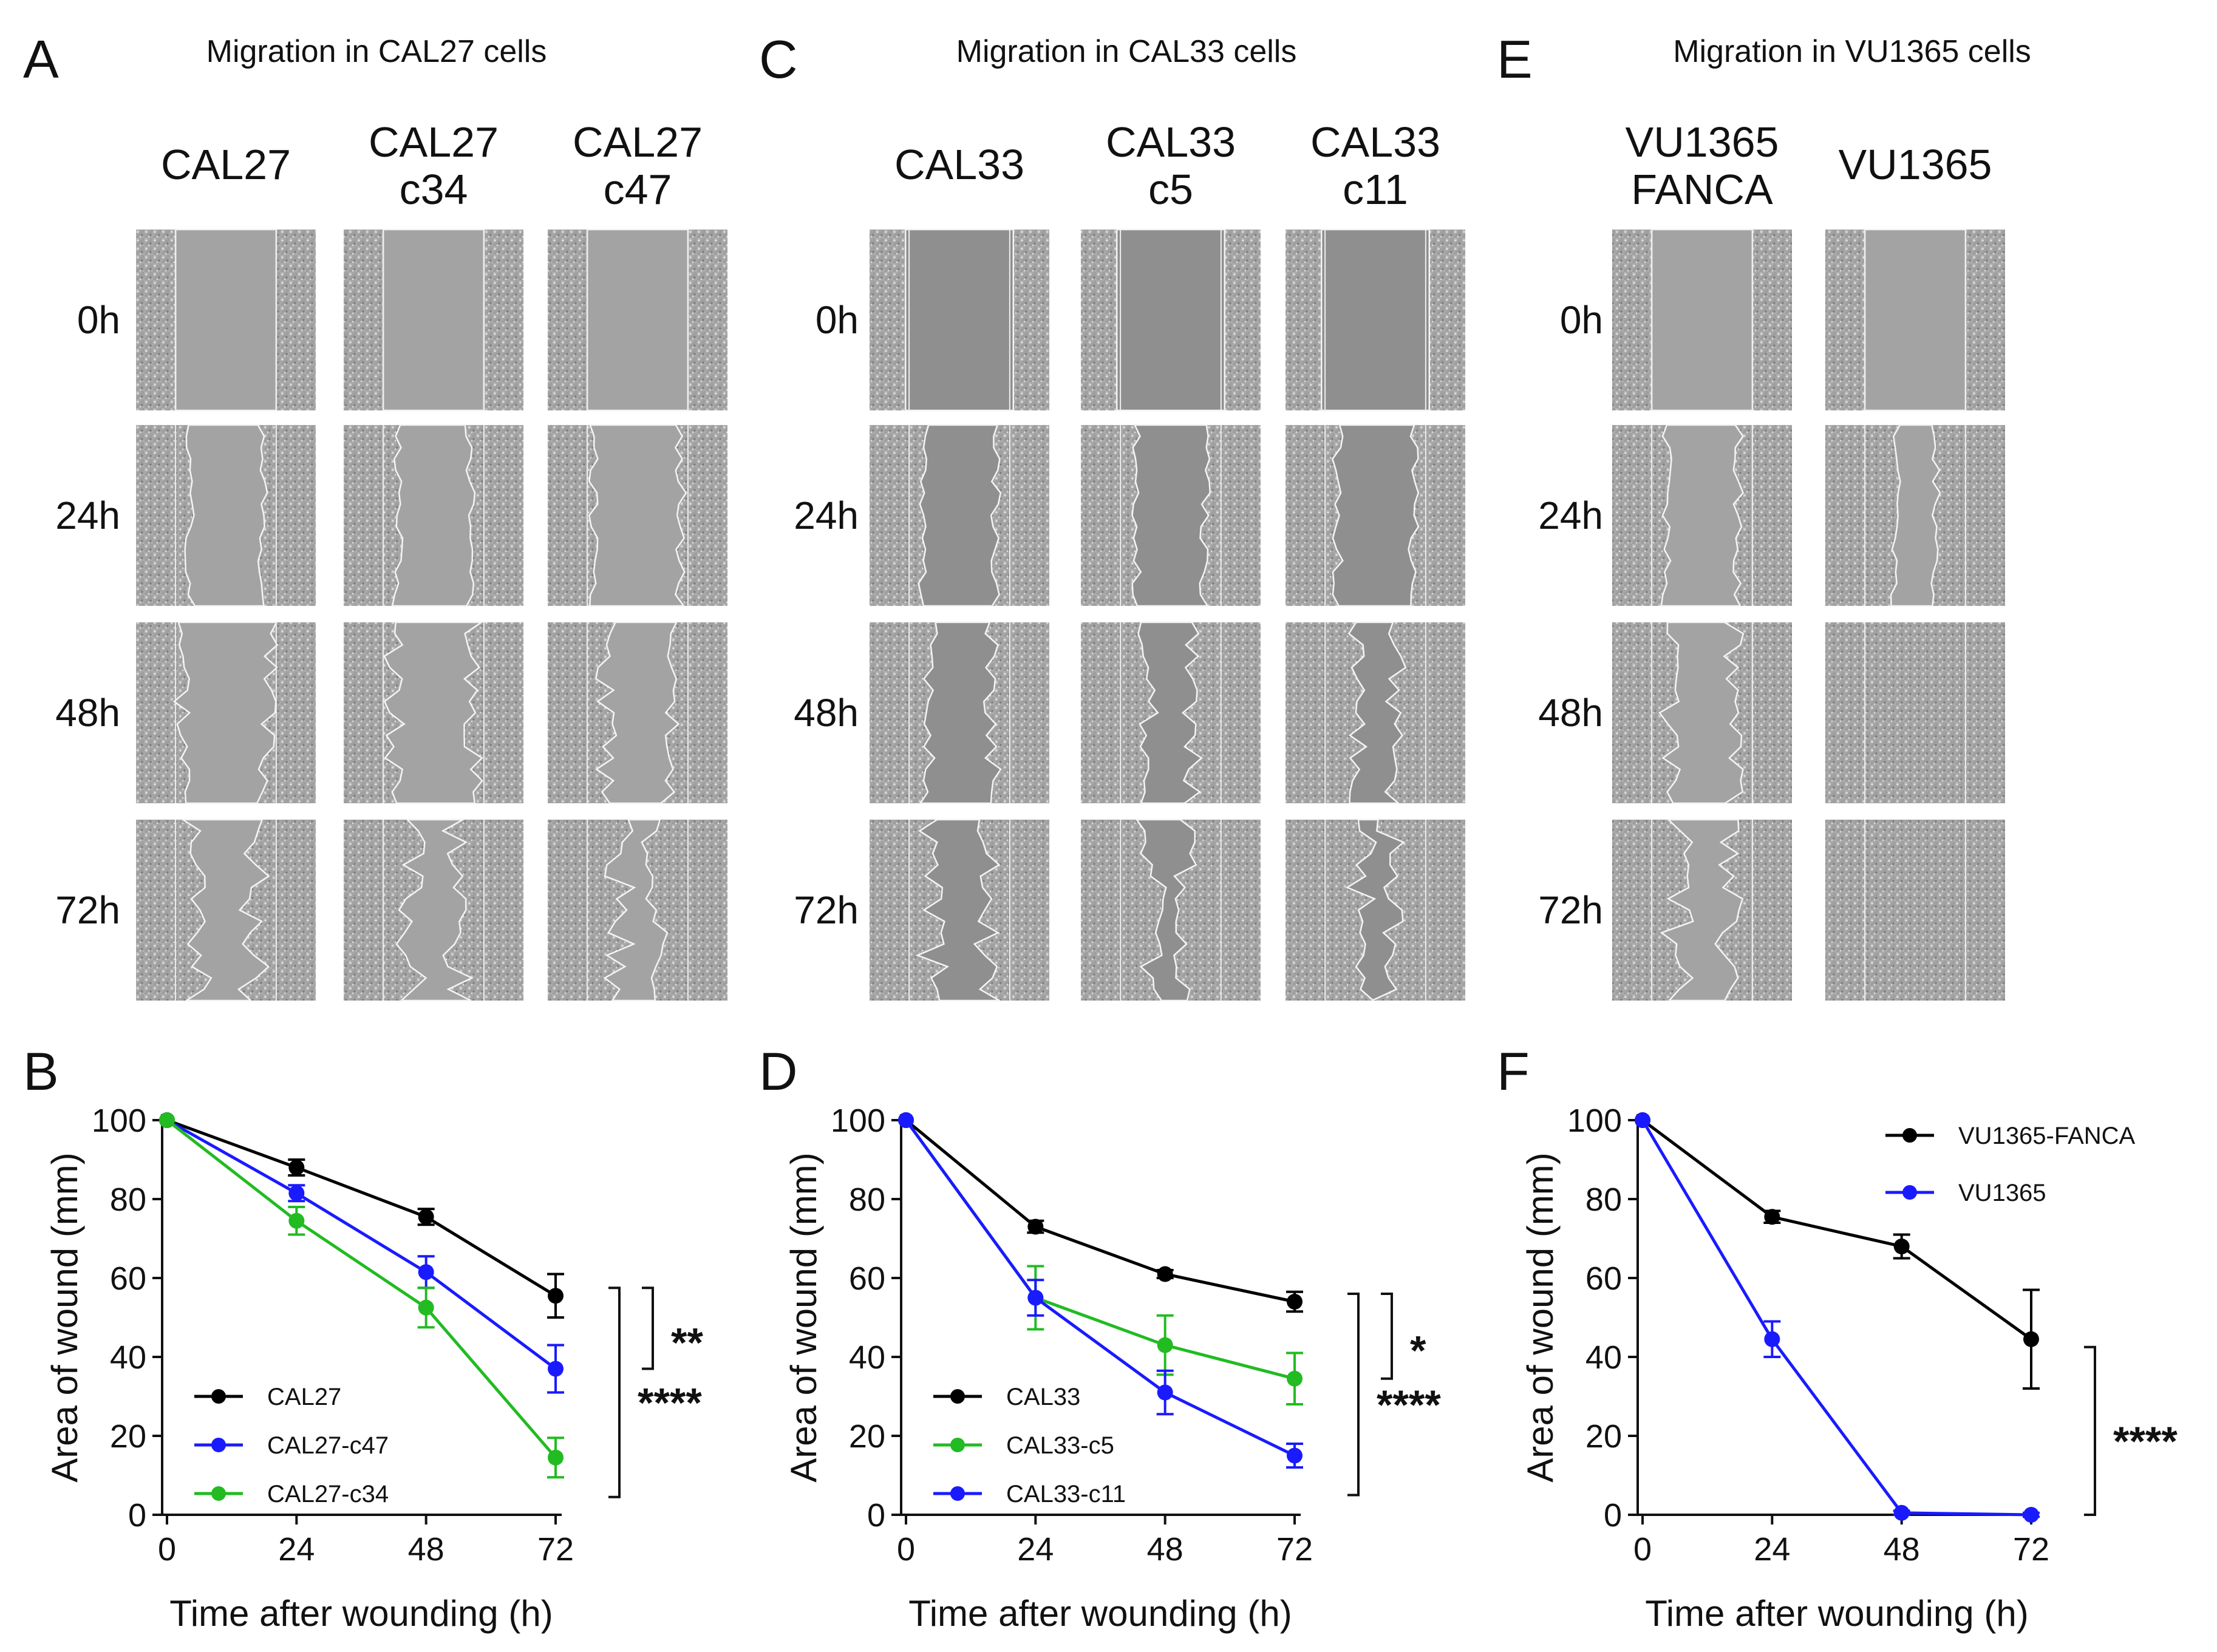 This screenshot has width=2217, height=1652. I want to click on column-label: c47, so click(638, 189).